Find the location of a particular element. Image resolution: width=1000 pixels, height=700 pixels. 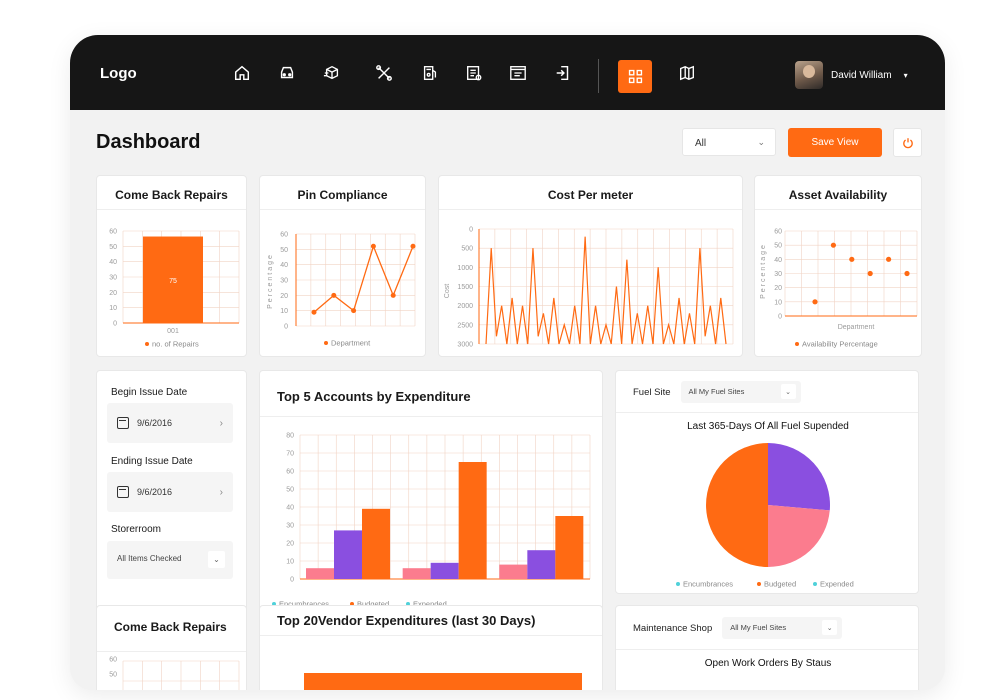

maintenance-shop-select: All My Fuel Sites ⌄ is located at coordinates (782, 628).